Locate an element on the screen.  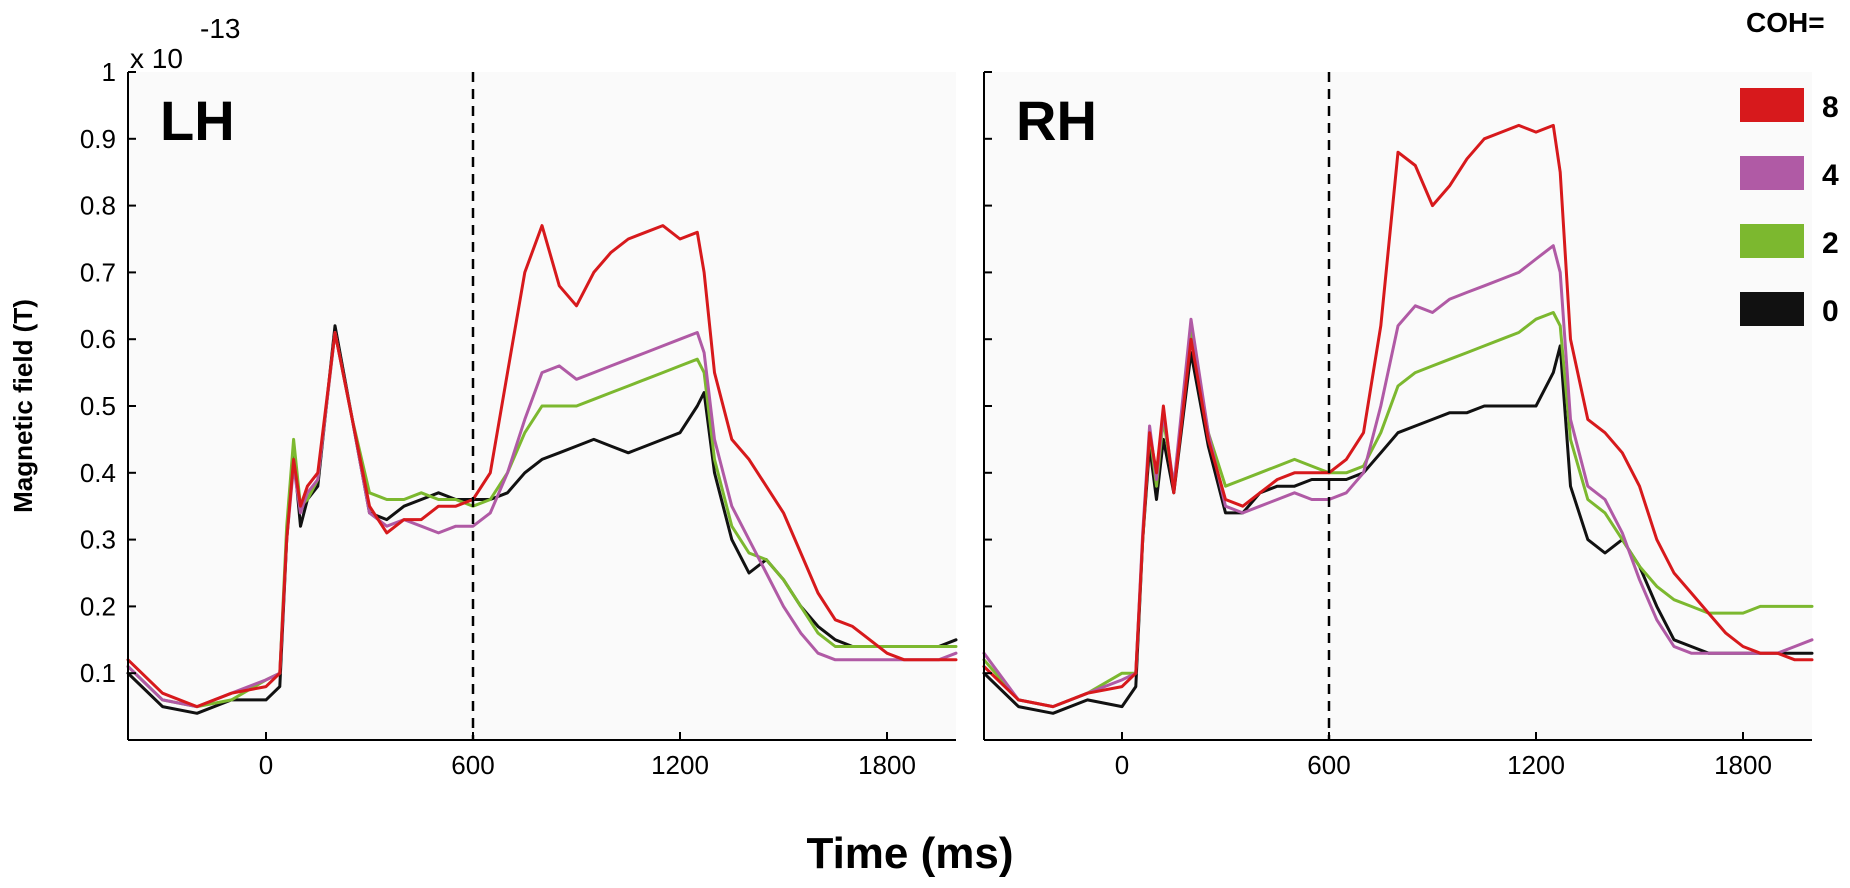
panel-label-lh: LH is located at coordinates (197, 120).